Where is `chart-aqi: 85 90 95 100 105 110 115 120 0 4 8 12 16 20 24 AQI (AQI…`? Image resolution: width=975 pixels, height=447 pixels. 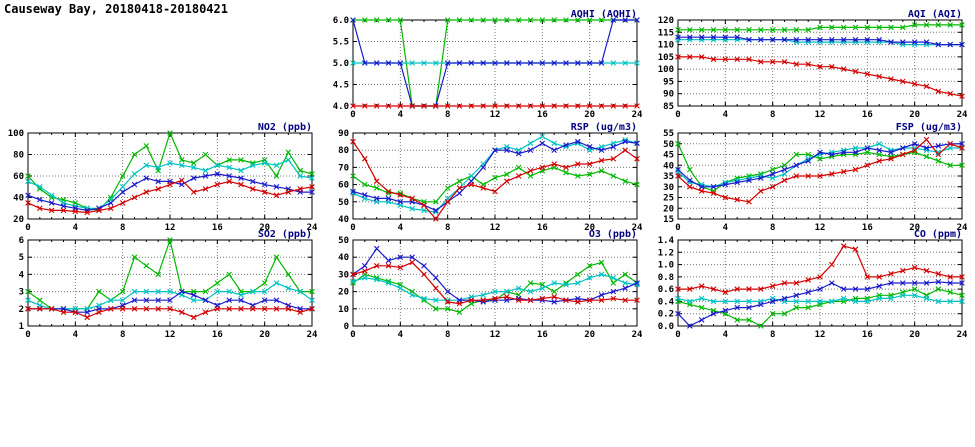 chart-aqi: 85 90 95 100 105 110 115 120 0 4 8 12 16 20 24 AQI (AQI… is located at coordinates (810, 64).